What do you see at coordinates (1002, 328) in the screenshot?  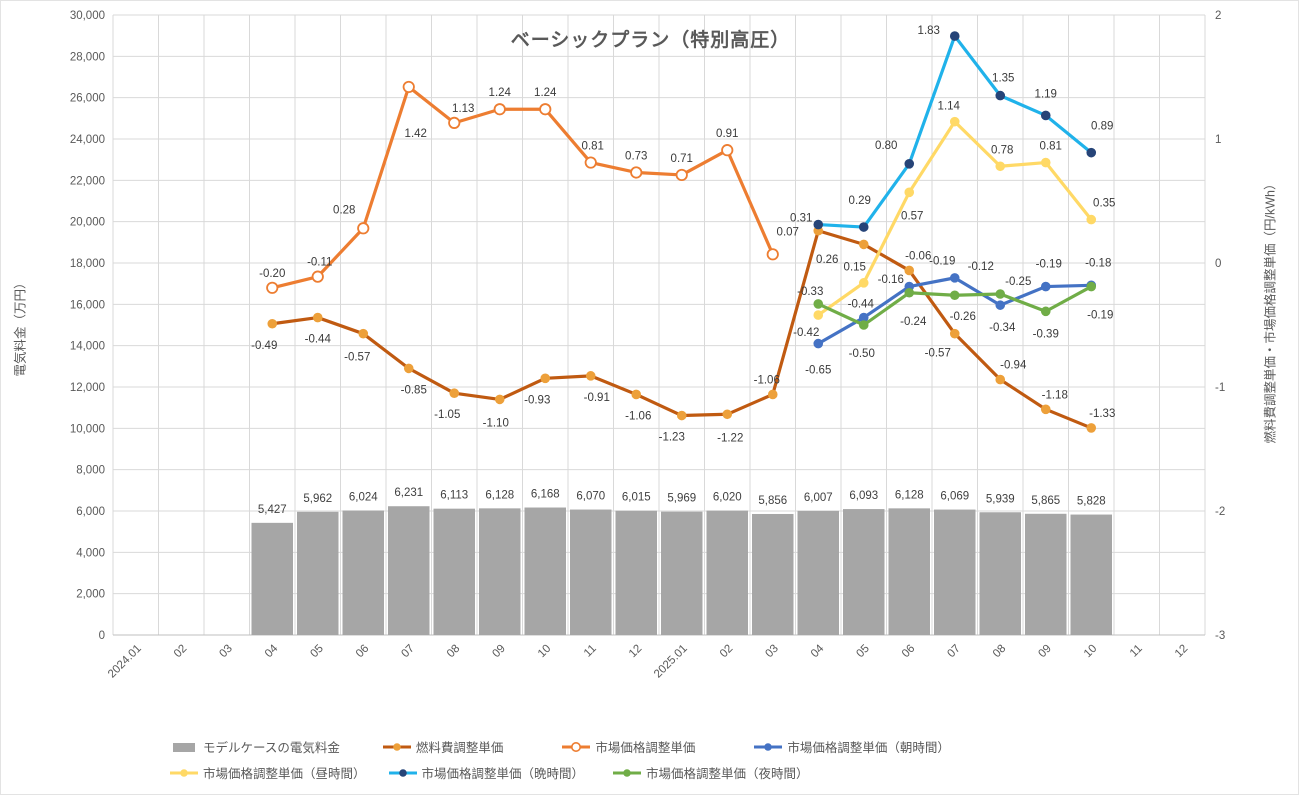 I see `data-point-label: -0.34` at bounding box center [1002, 328].